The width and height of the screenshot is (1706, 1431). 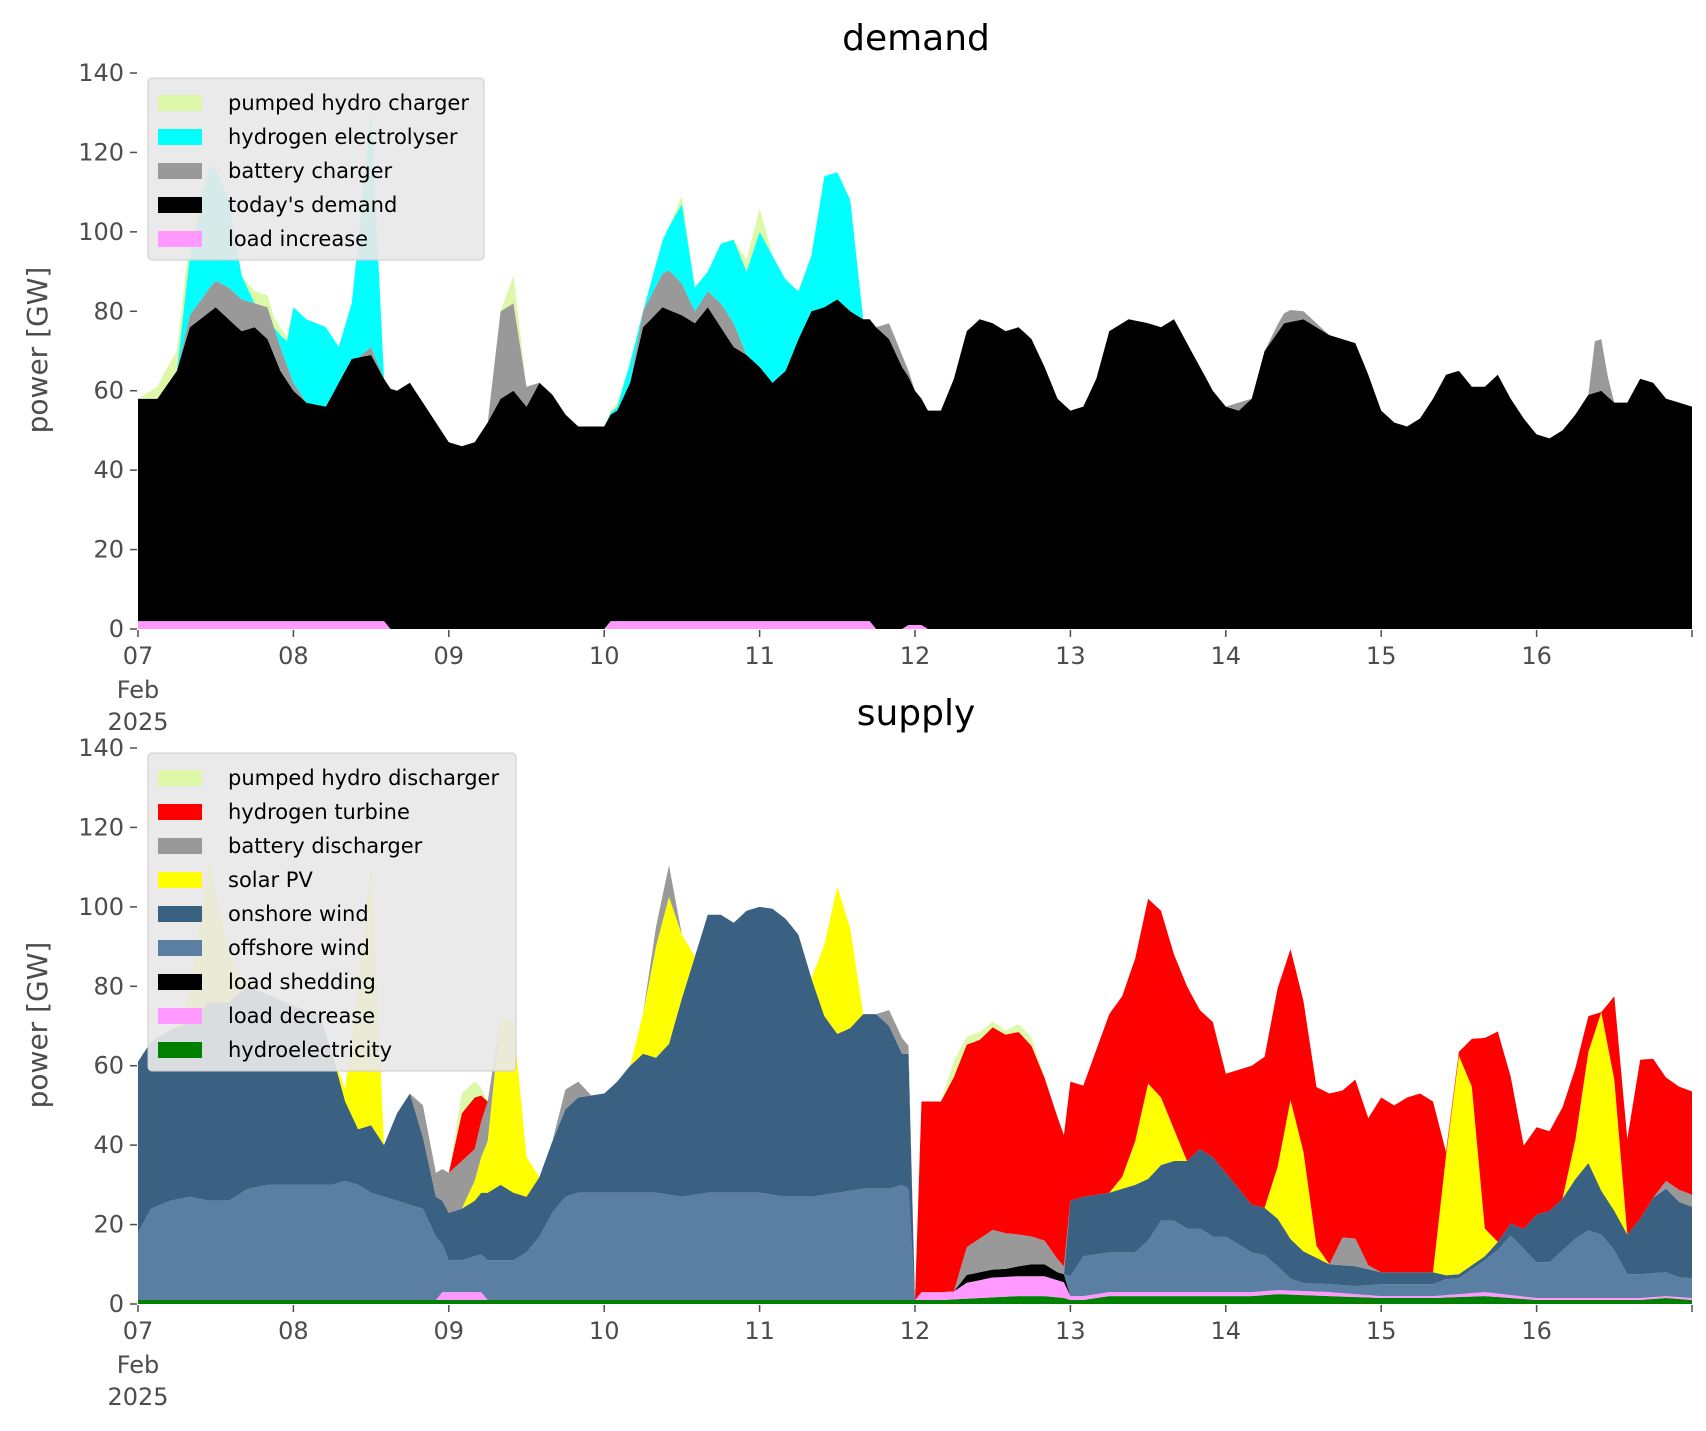 What do you see at coordinates (108, 1225) in the screenshot?
I see `supply-ytick-label: 20` at bounding box center [108, 1225].